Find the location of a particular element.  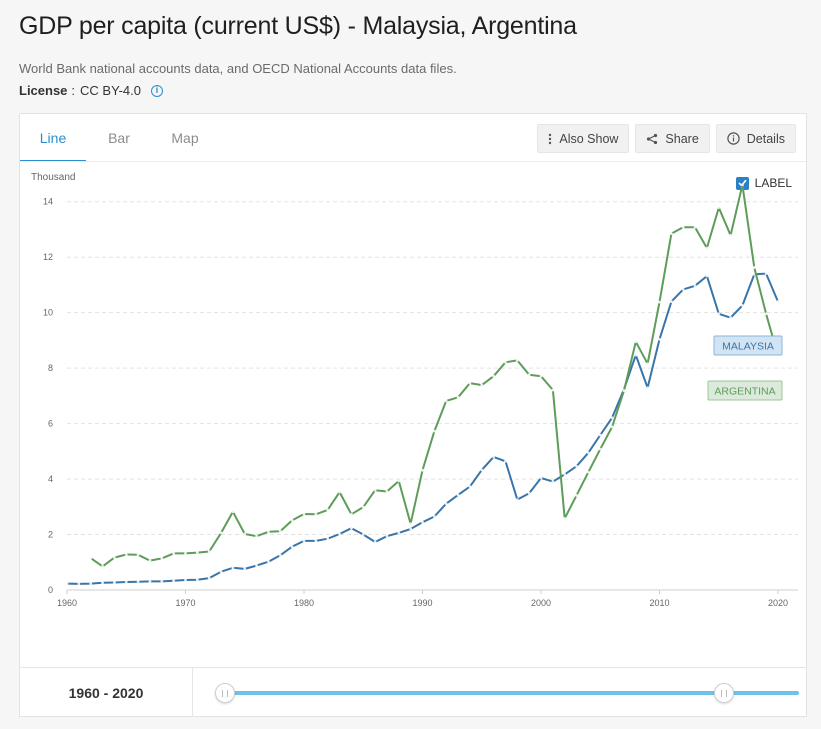

y-tick-label: 6 is located at coordinates (50, 424).